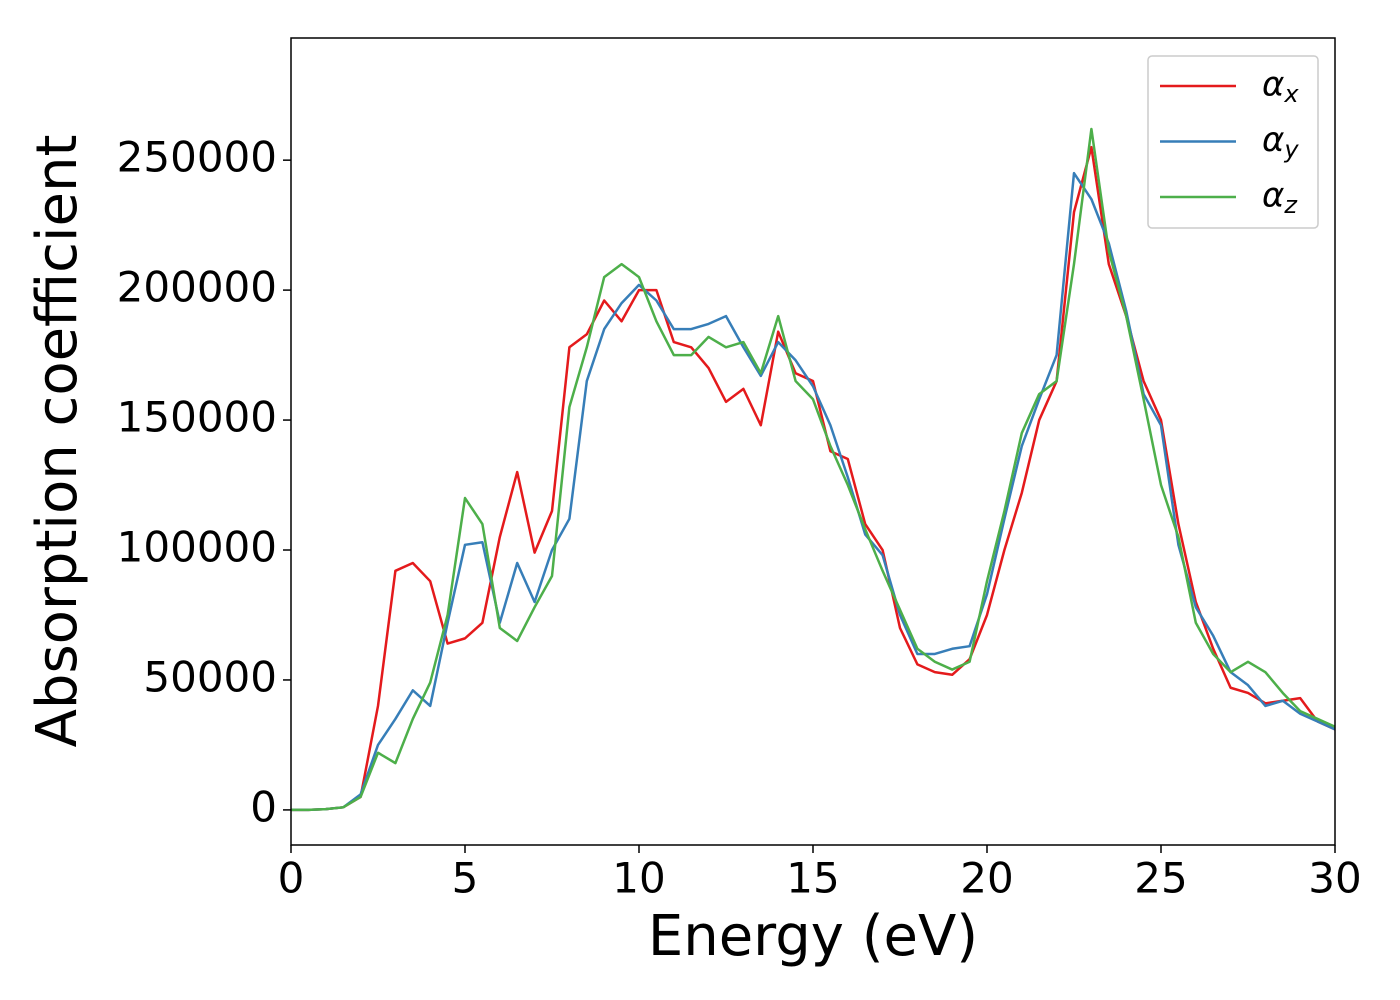  Describe the element at coordinates (197, 547) in the screenshot. I see `y-tick-label: 100000` at that location.